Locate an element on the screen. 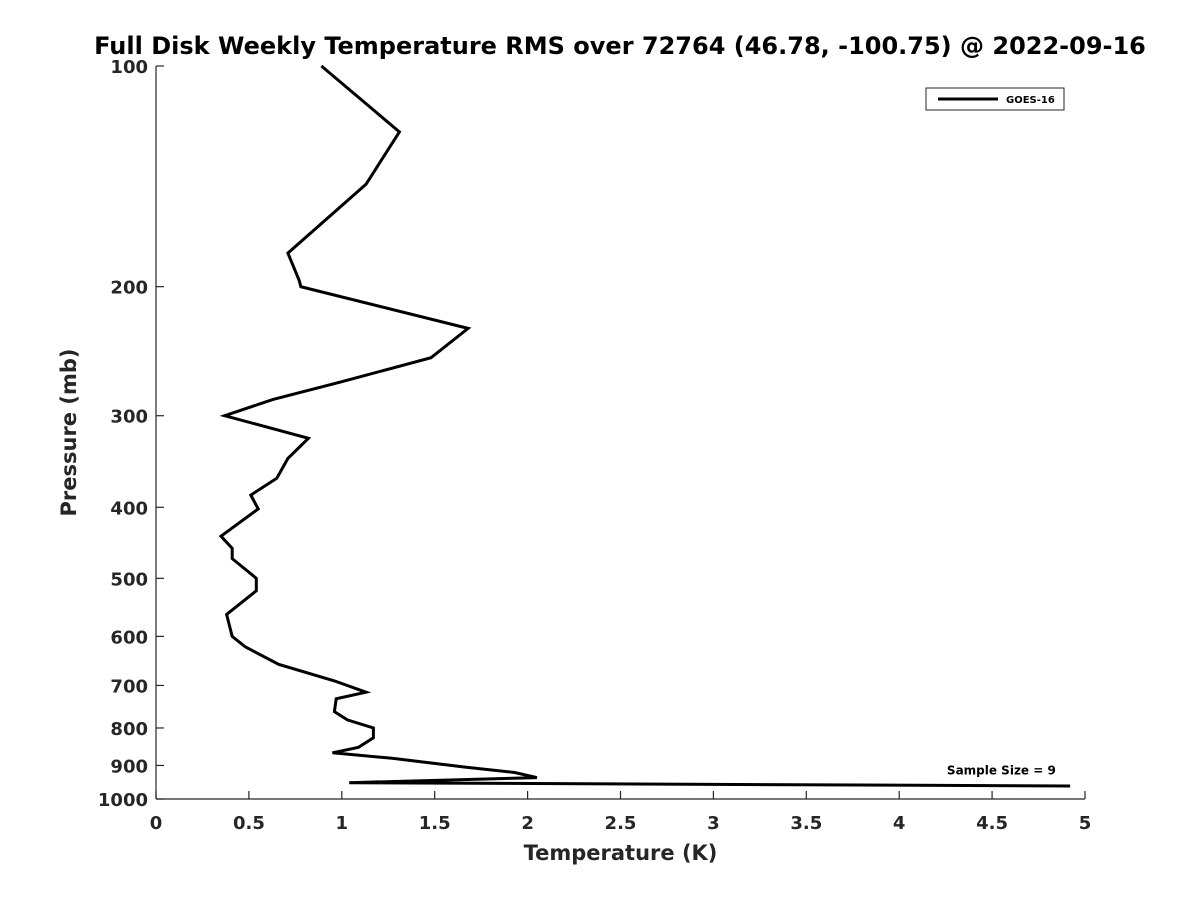 The height and width of the screenshot is (900, 1200). x-tick-label: 4.5 is located at coordinates (992, 823).